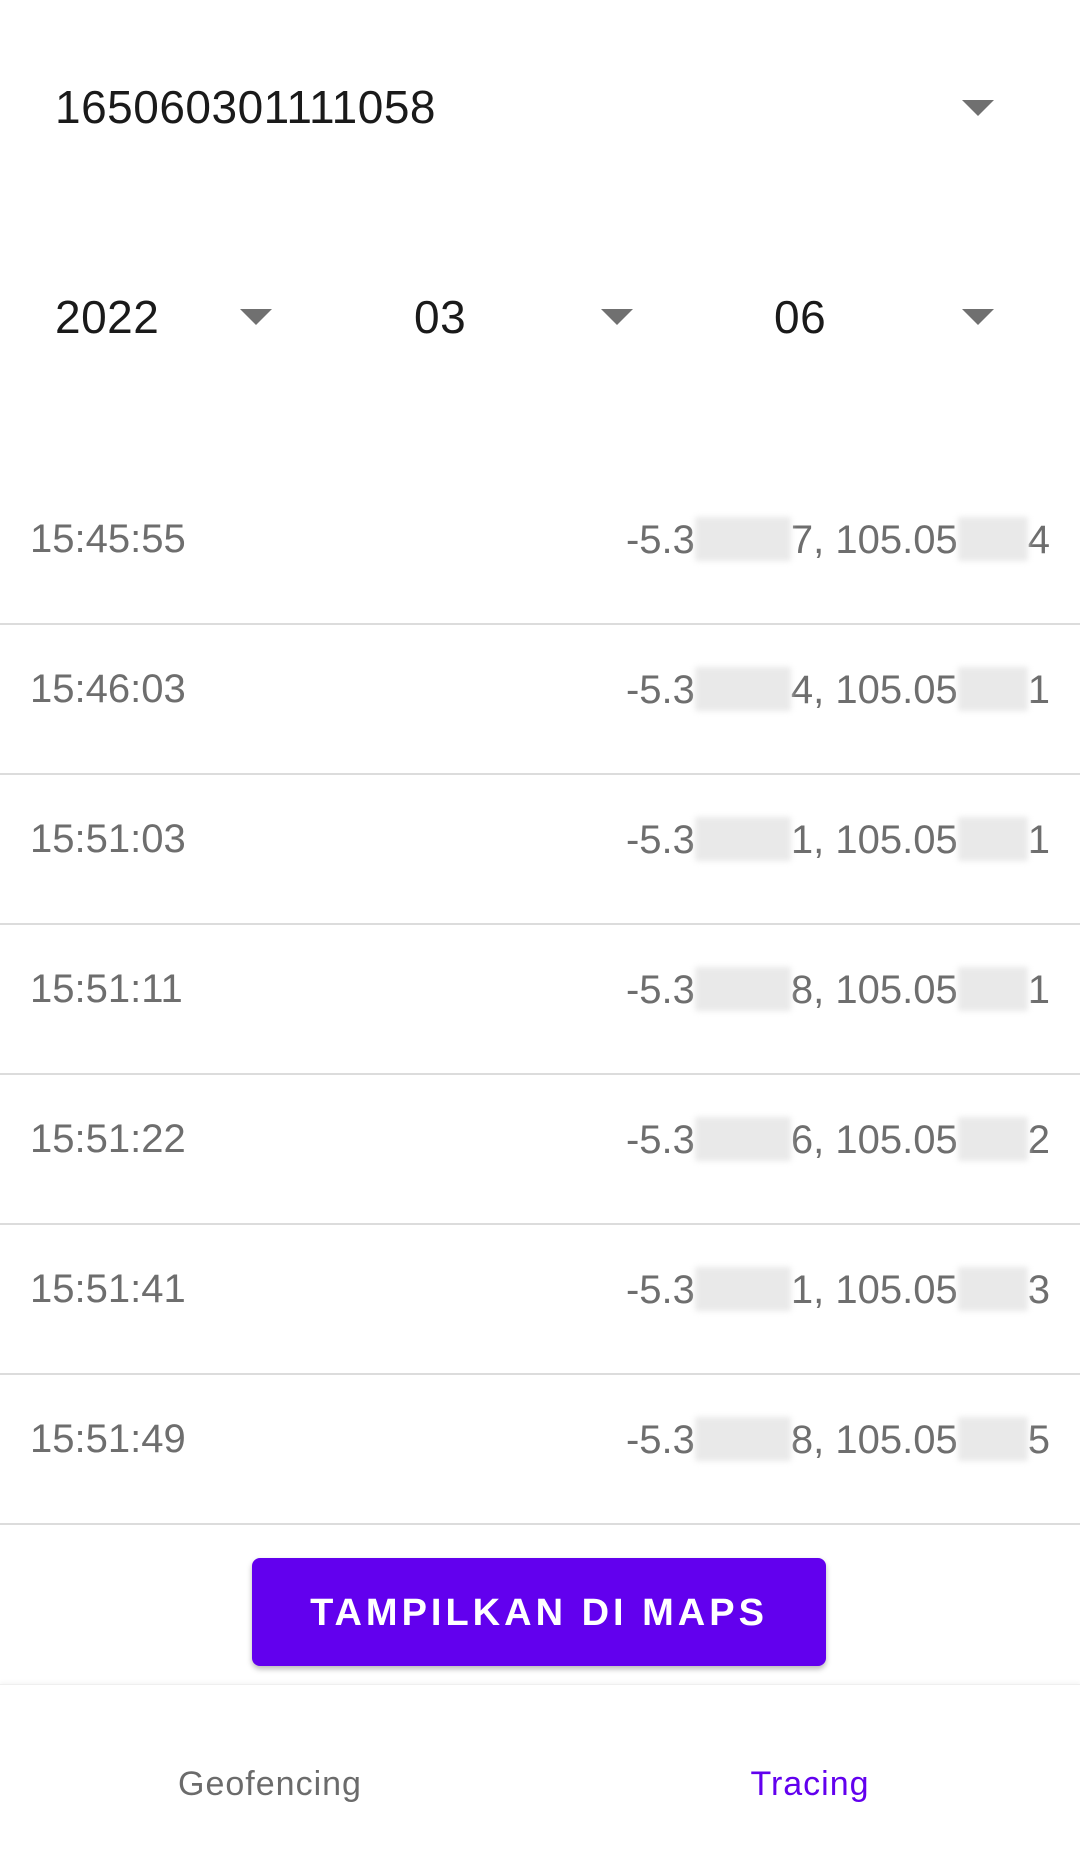 Image resolution: width=1080 pixels, height=1849 pixels. I want to click on record-coordinates: -5.3 1, 105.05 3, so click(837, 1289).